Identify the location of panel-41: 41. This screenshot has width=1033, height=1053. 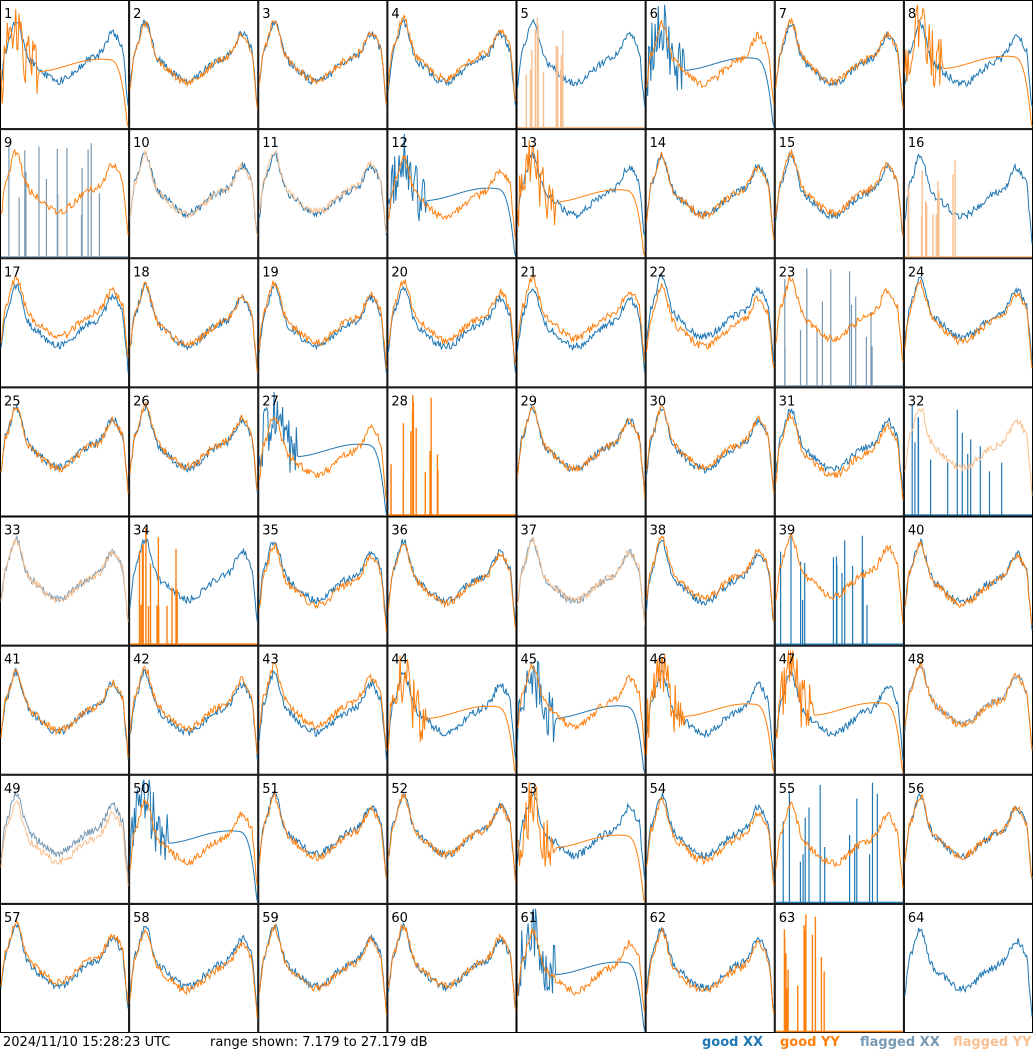
(65, 710).